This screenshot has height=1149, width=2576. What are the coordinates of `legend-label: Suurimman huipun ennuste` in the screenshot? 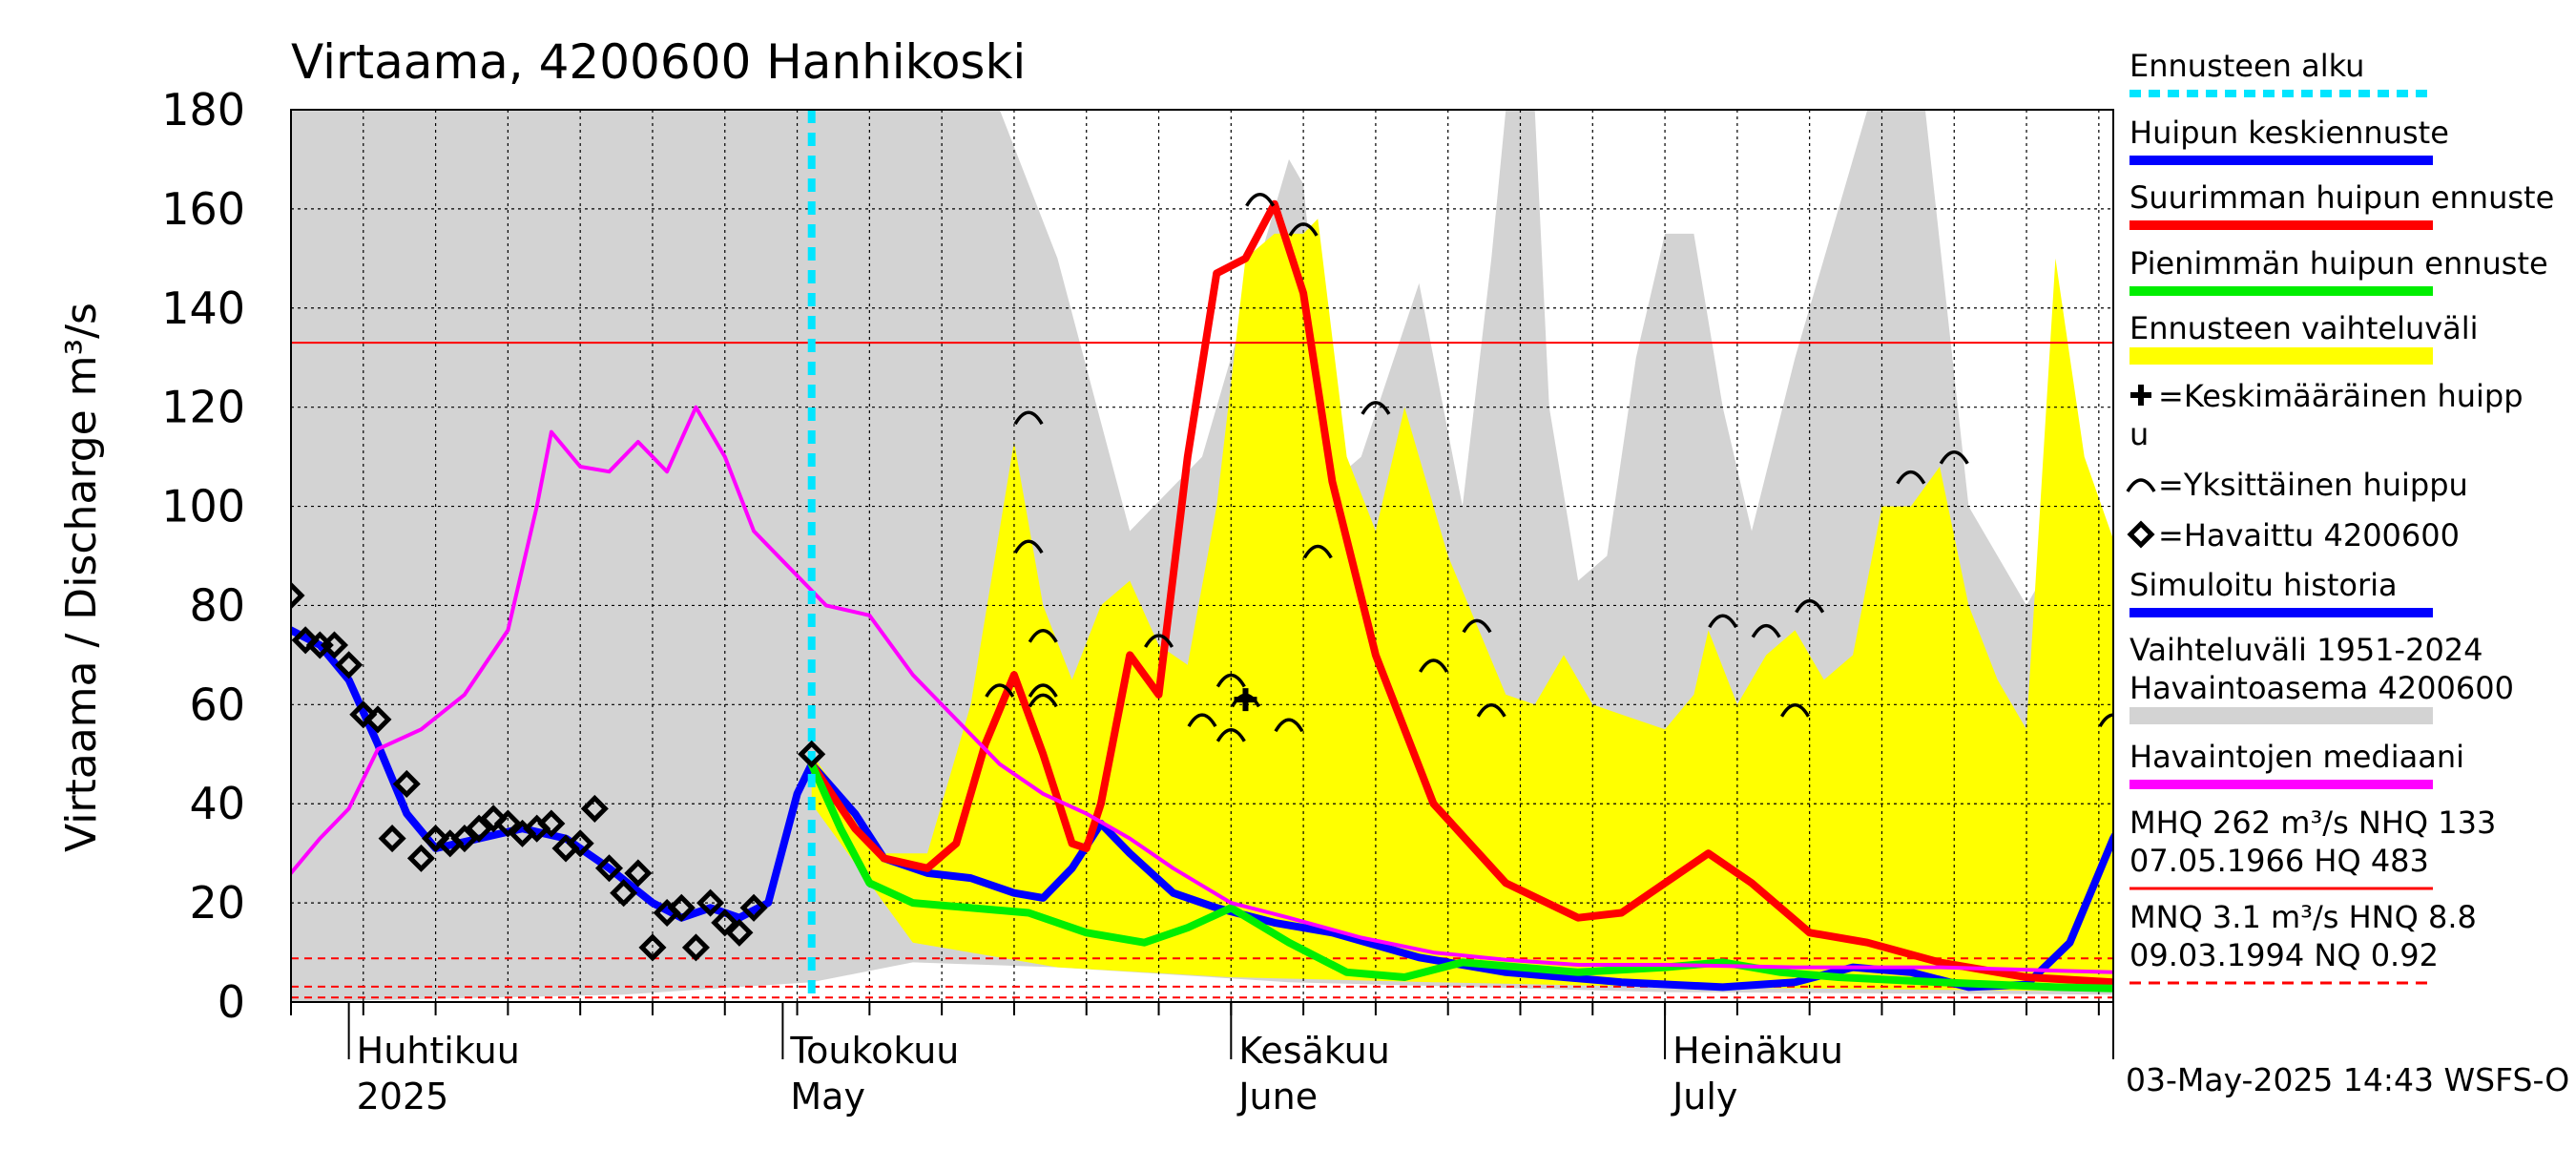 It's located at (2341, 197).